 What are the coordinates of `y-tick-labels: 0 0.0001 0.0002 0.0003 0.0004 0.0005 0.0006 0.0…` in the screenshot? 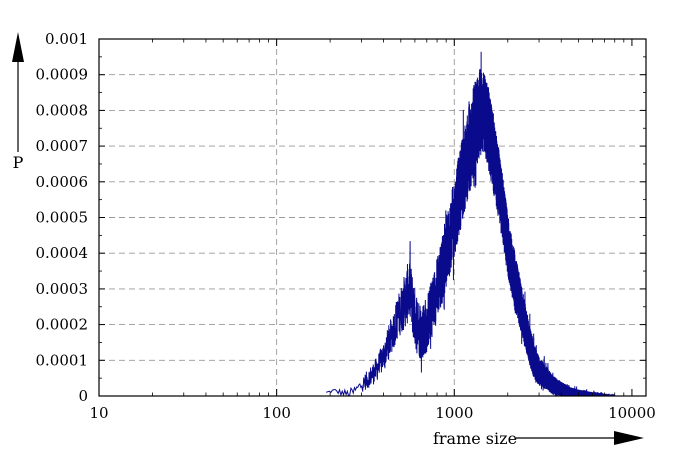 It's located at (62, 217).